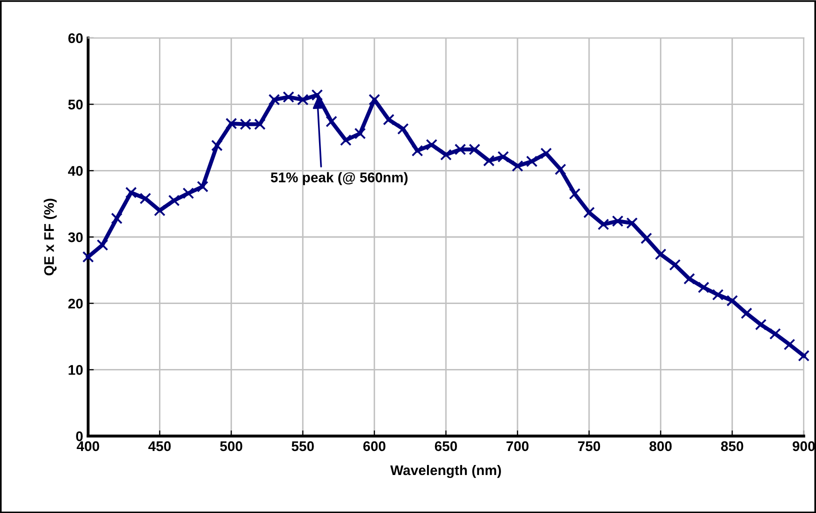 This screenshot has height=513, width=816. What do you see at coordinates (75, 237) in the screenshot?
I see `y-tick-label: 30` at bounding box center [75, 237].